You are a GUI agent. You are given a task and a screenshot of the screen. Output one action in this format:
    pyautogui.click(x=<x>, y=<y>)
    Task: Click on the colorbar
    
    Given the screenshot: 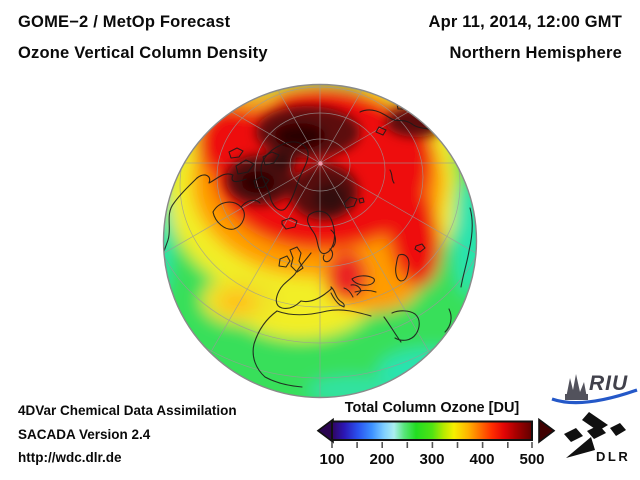 What is the action you would take?
    pyautogui.click(x=436, y=432)
    